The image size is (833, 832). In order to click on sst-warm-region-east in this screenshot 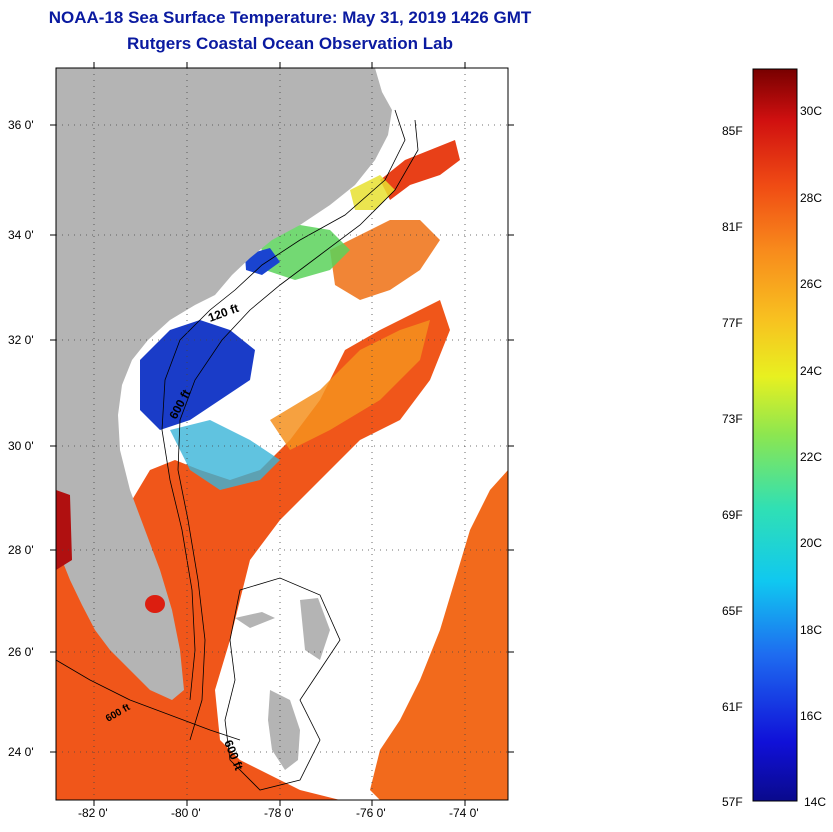, I will do `click(439, 635)`.